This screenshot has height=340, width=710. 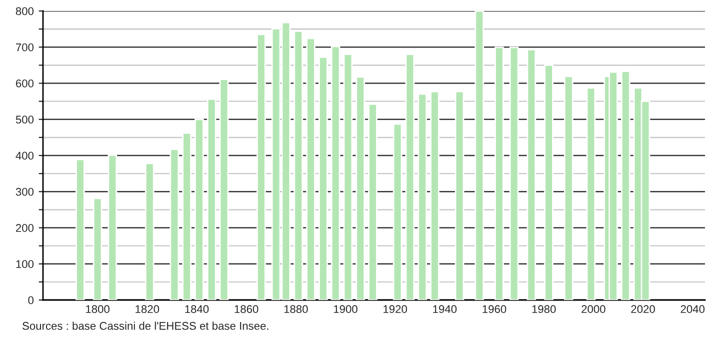 What do you see at coordinates (197, 309) in the screenshot?
I see `x-tick-label: 1840` at bounding box center [197, 309].